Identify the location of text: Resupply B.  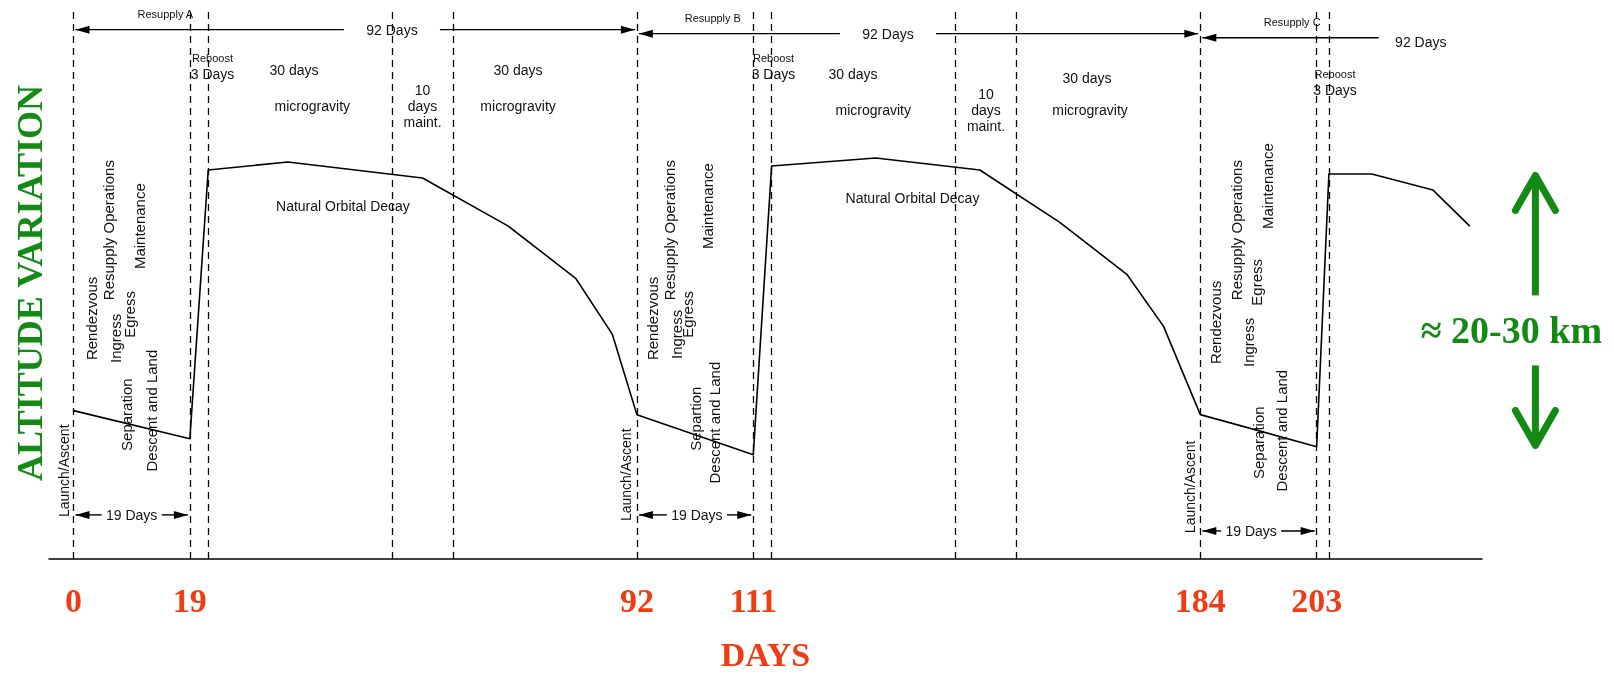
(712, 17).